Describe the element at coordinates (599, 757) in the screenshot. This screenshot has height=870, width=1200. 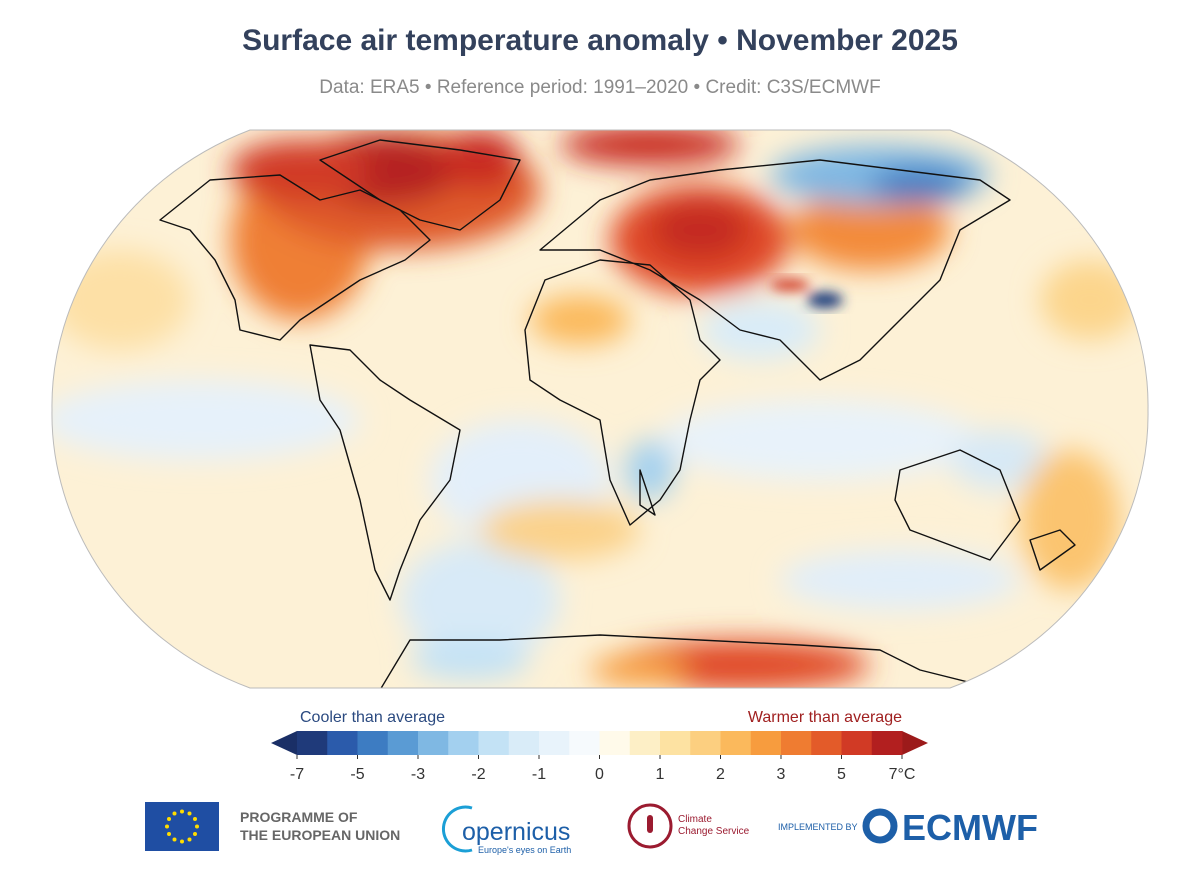
I see `colorbar: -7 -5 -3 -2 -1 0 1 2 3 5 7°C` at that location.